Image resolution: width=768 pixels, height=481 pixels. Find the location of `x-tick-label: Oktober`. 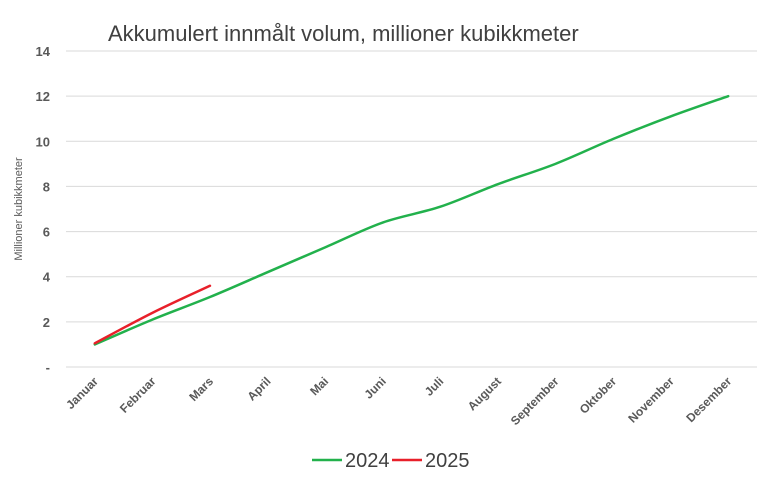

x-tick-label: Oktober is located at coordinates (598, 395).